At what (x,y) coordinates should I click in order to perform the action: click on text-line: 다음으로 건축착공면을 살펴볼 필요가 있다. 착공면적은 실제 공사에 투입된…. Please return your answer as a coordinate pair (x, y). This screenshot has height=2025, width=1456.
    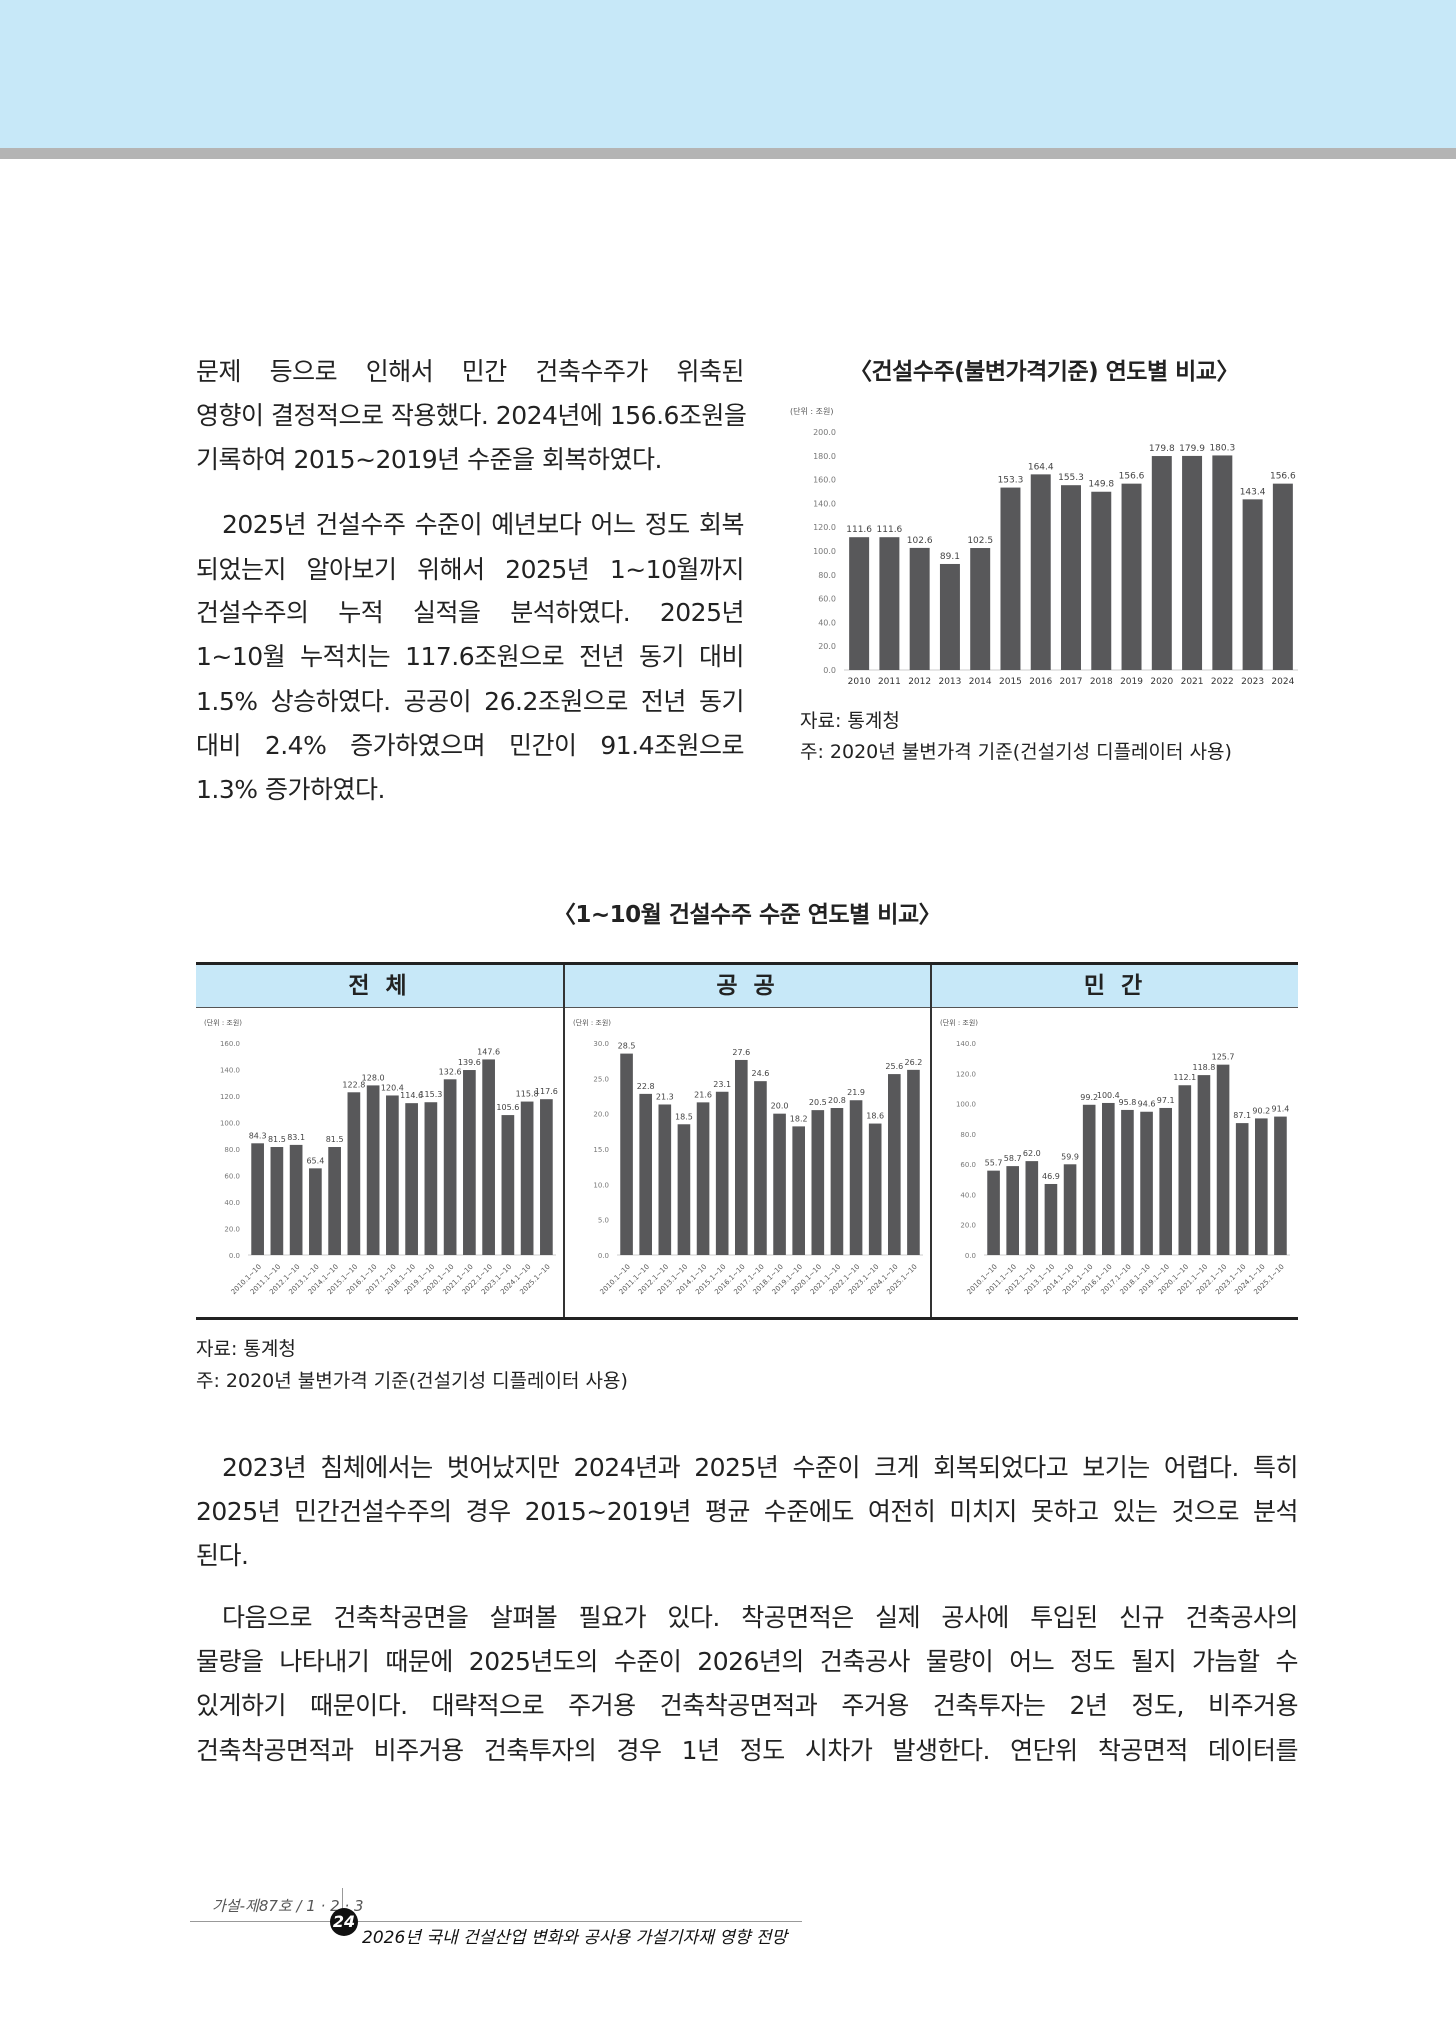
    Looking at the image, I should click on (760, 1617).